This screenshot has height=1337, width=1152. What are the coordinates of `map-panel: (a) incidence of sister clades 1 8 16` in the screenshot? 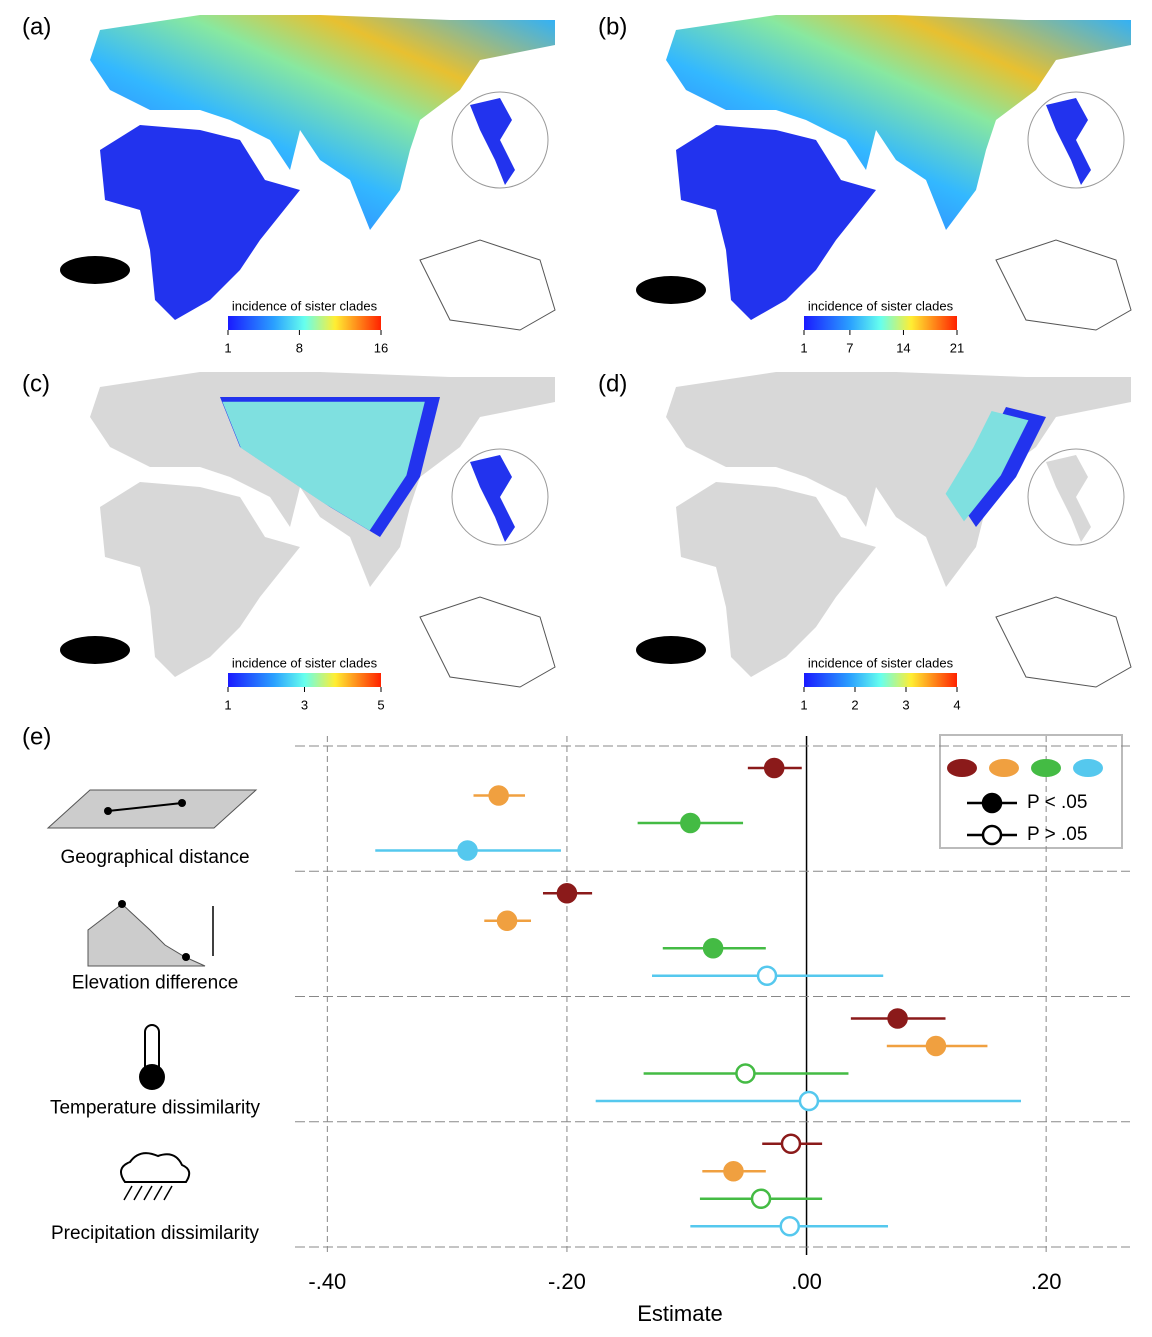 It's located at (289, 184).